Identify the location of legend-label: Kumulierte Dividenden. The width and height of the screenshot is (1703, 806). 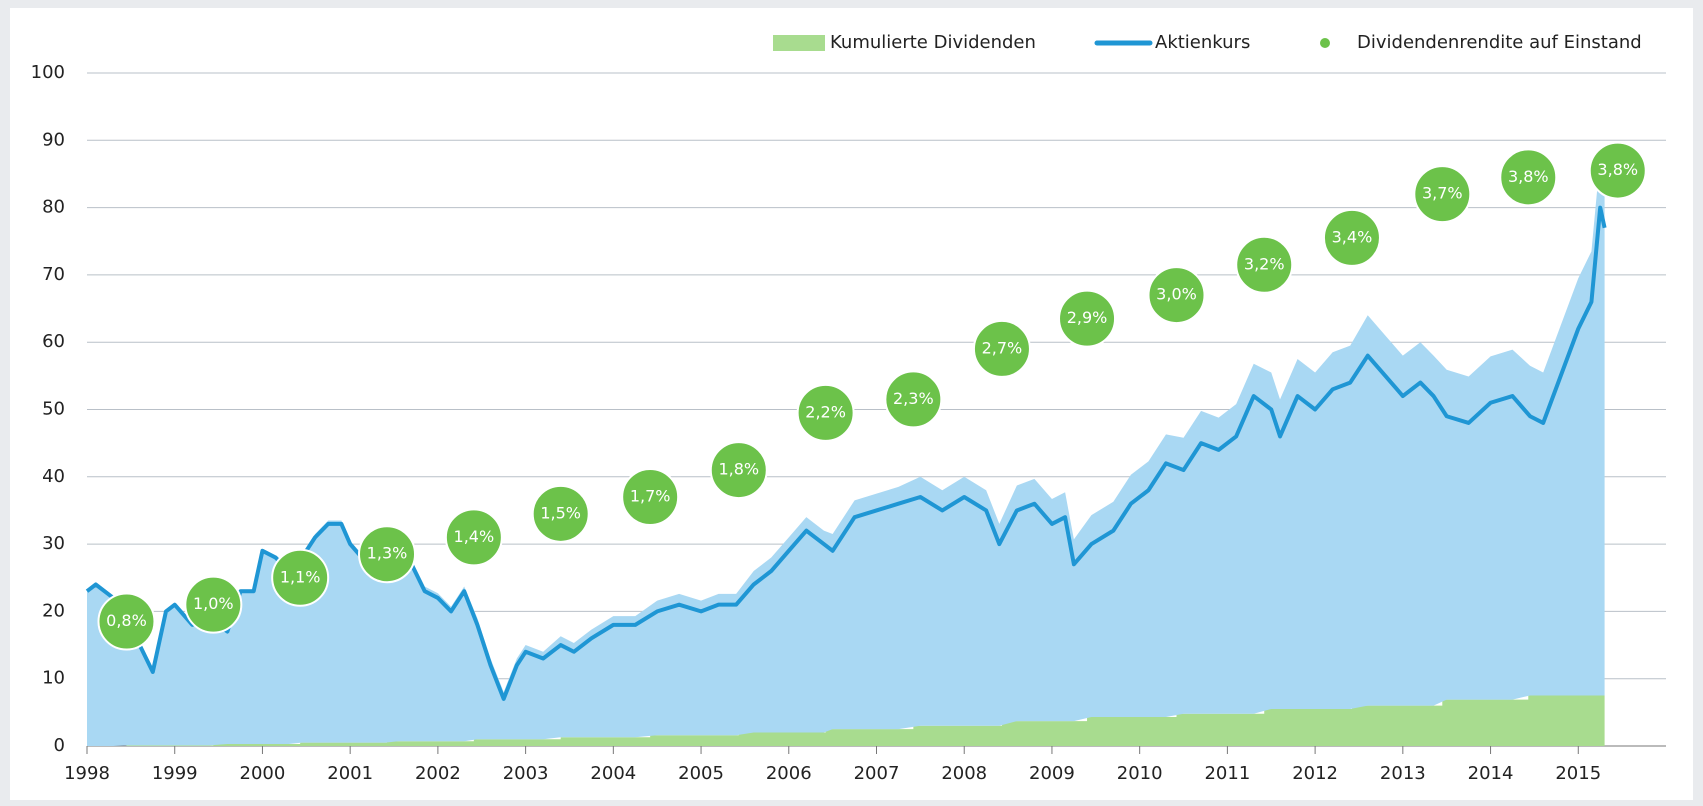
(933, 42).